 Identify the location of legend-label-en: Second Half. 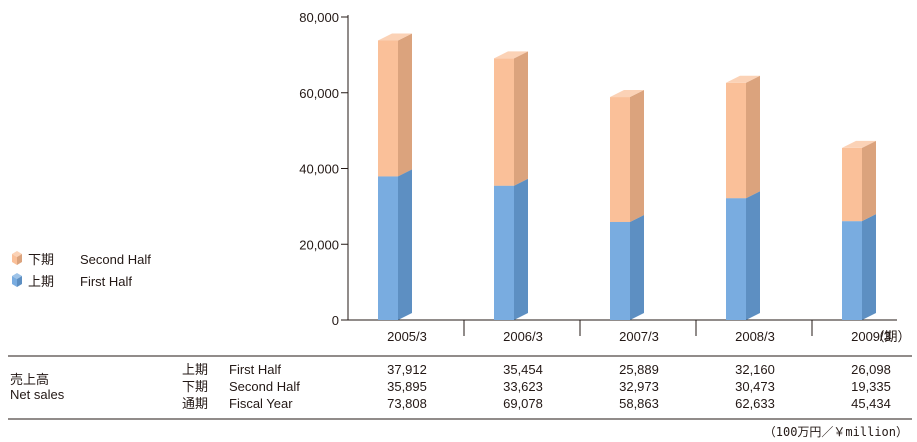
(115, 259).